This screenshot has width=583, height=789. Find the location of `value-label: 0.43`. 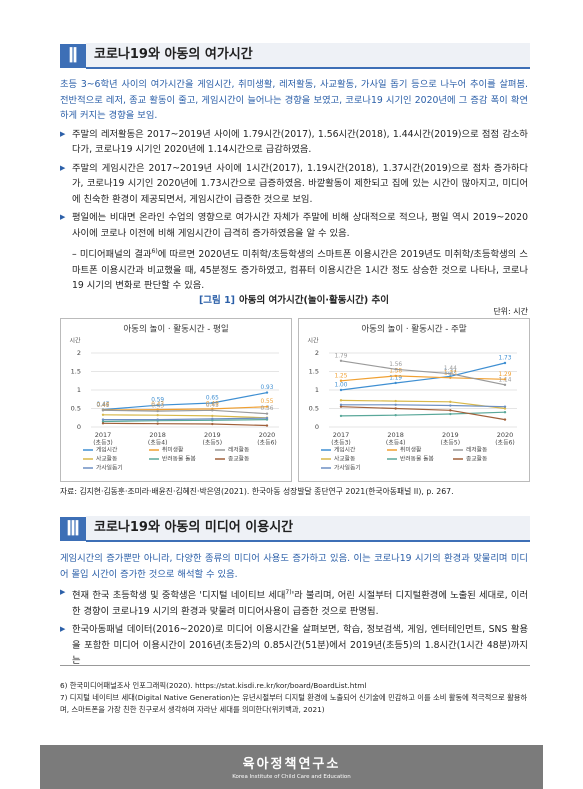

value-label: 0.43 is located at coordinates (157, 407).